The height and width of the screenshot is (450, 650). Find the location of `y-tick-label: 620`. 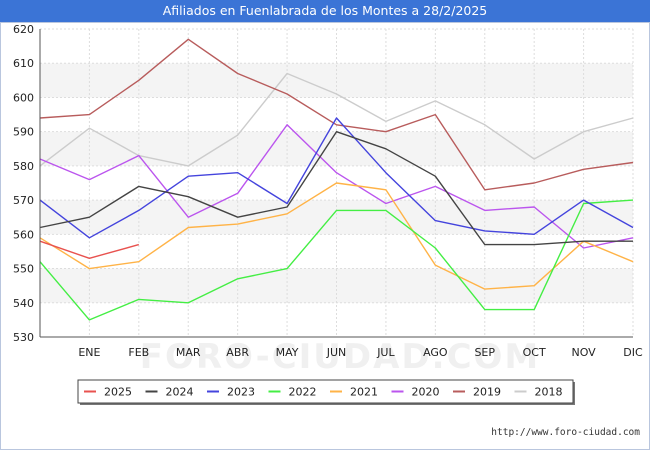

y-tick-label: 620 is located at coordinates (23, 29).